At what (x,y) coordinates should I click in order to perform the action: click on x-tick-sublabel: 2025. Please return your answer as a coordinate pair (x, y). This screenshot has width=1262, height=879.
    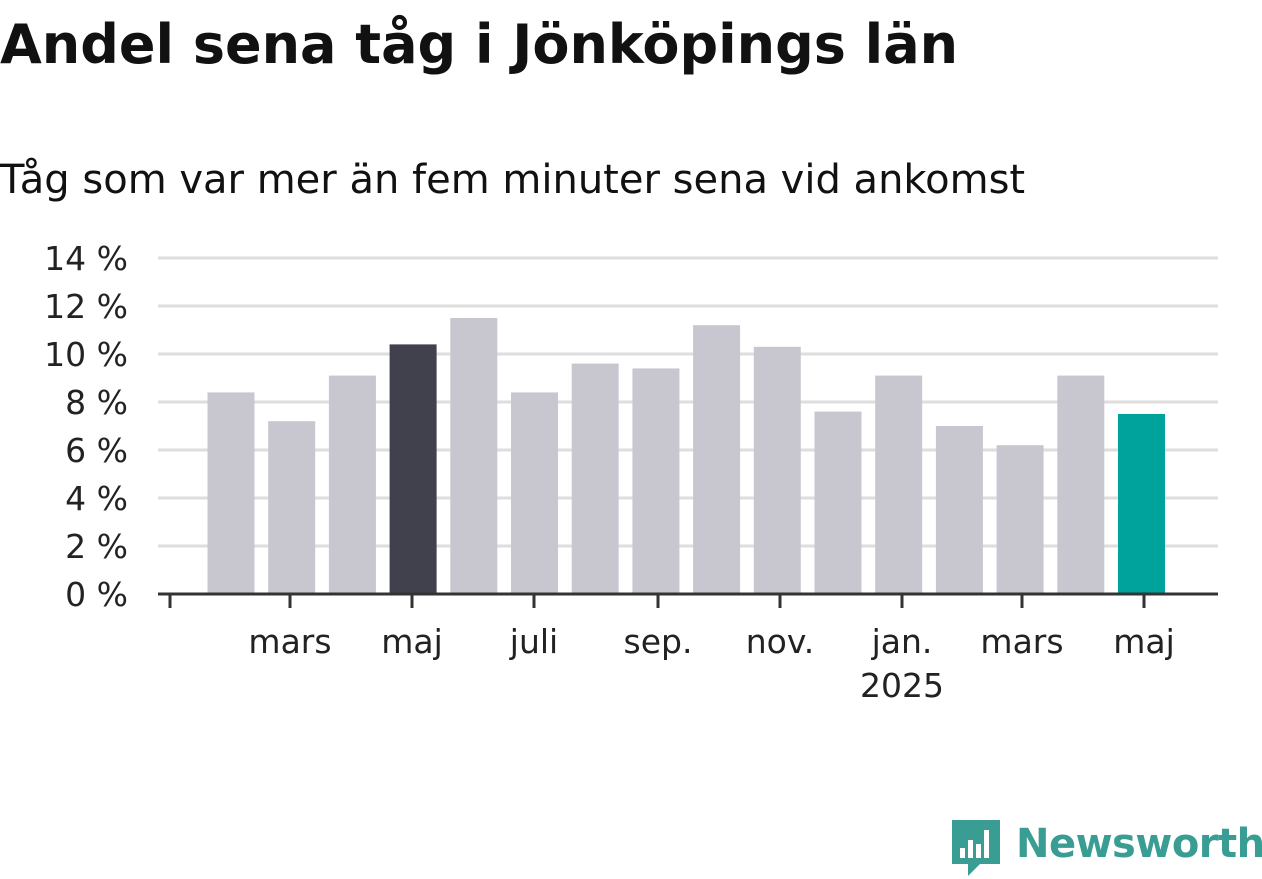
    Looking at the image, I should click on (902, 685).